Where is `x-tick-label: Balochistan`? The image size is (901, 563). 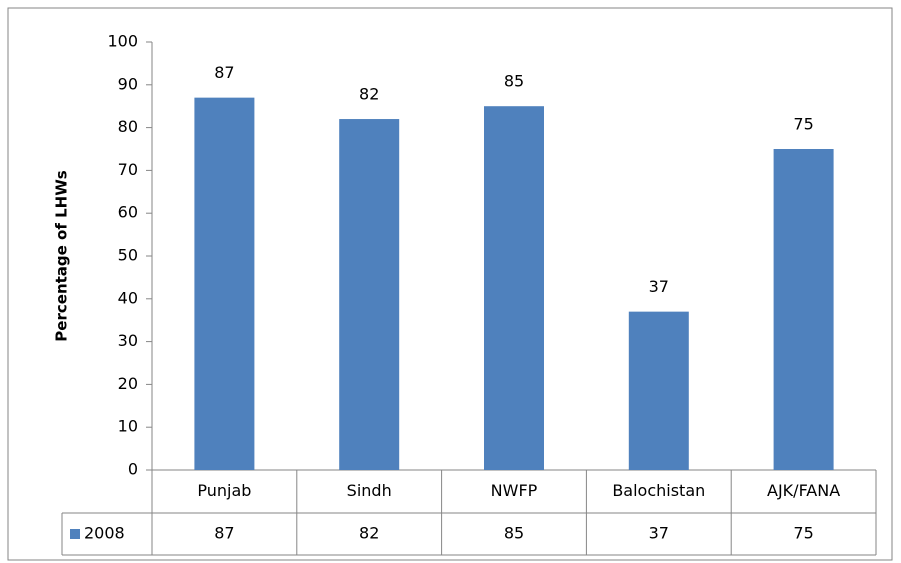 x-tick-label: Balochistan is located at coordinates (658, 490).